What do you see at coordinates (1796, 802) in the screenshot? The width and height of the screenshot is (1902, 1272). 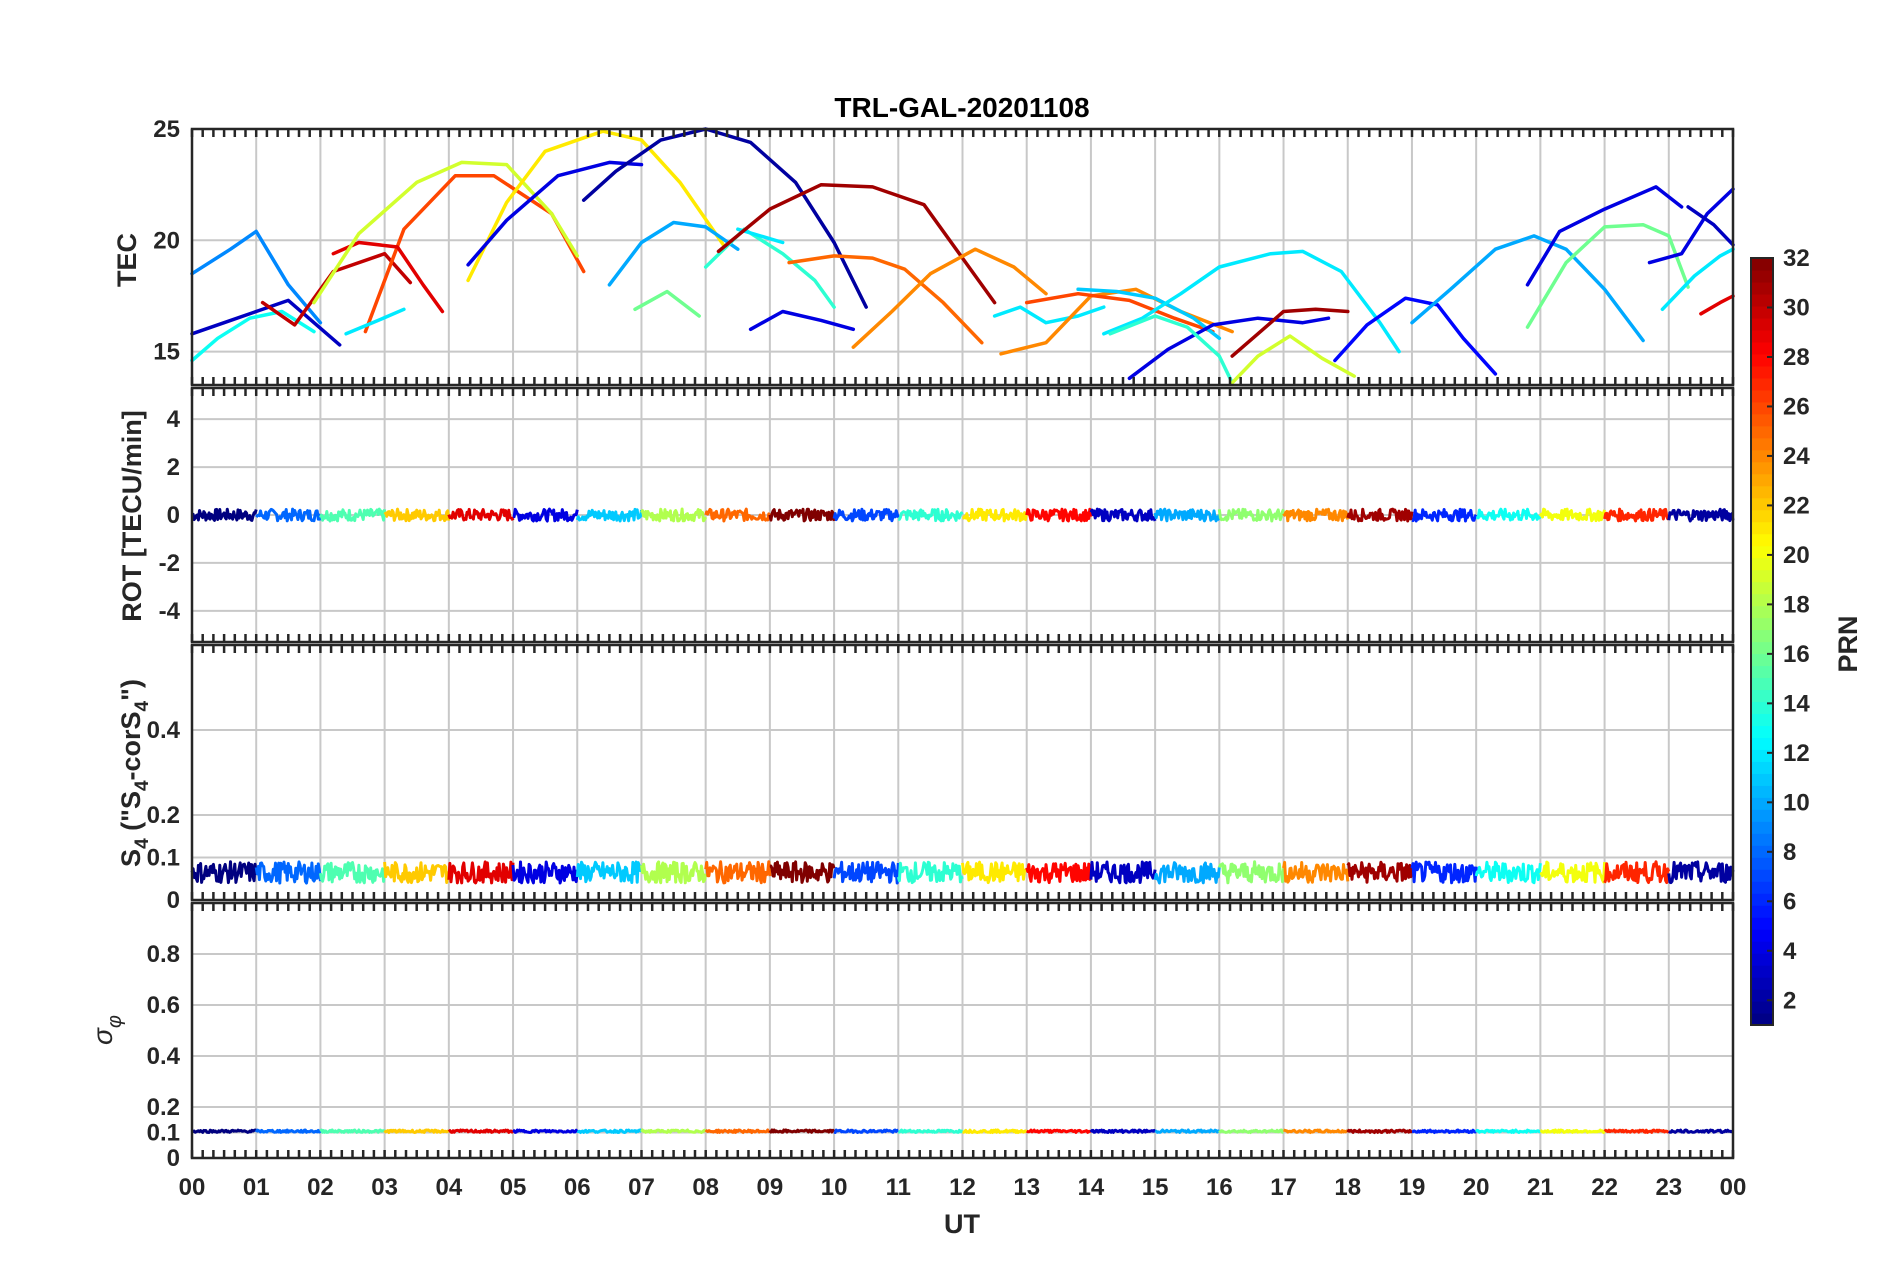 I see `colorbar-tick-label: 10` at bounding box center [1796, 802].